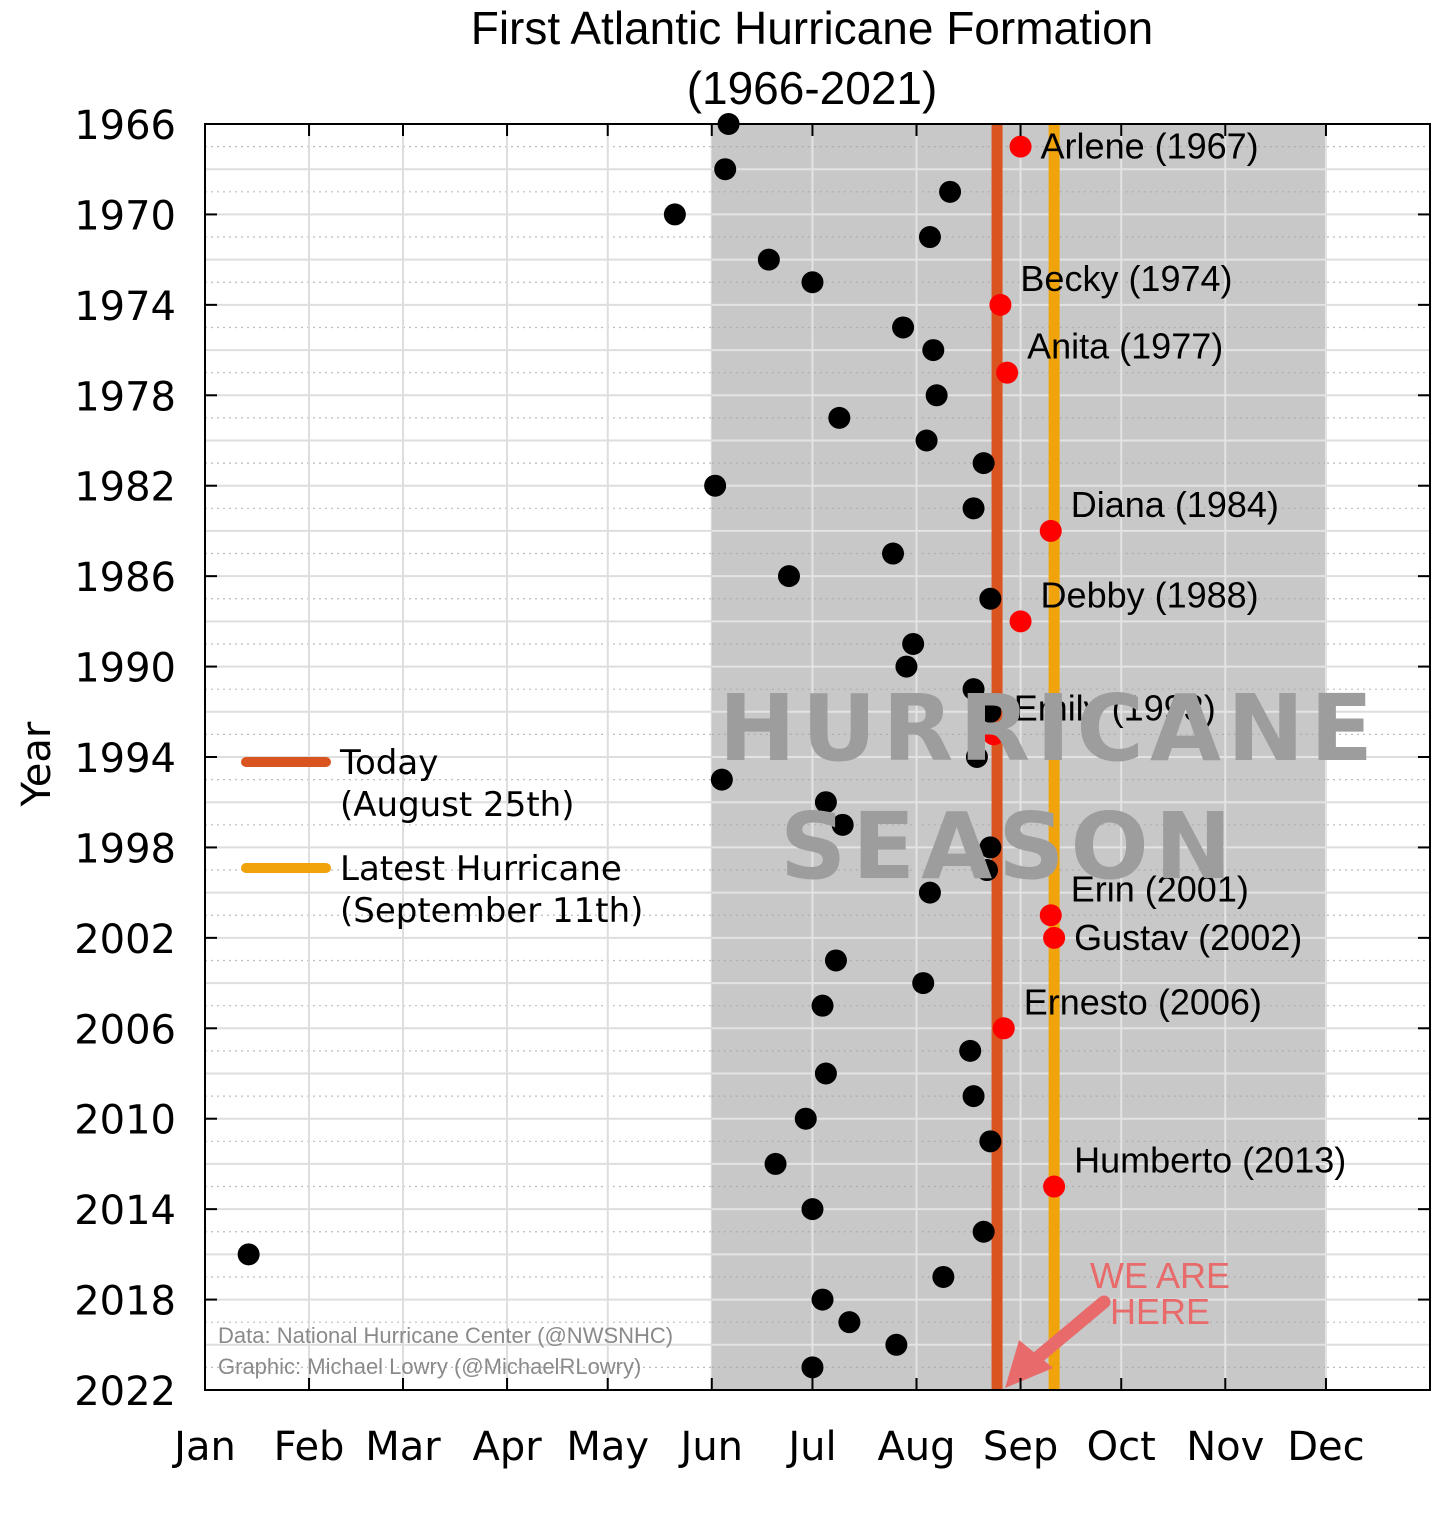 The height and width of the screenshot is (1536, 1456). Describe the element at coordinates (1009, 846) in the screenshot. I see `season-label-line2: SEASON` at that location.